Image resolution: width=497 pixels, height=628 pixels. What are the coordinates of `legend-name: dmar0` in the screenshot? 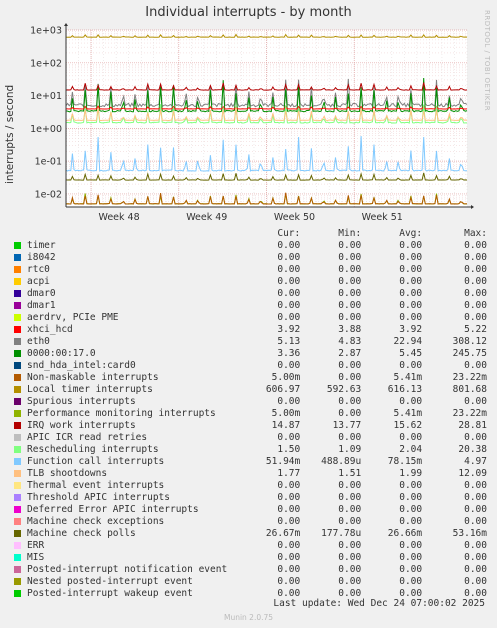 It's located at (41, 293).